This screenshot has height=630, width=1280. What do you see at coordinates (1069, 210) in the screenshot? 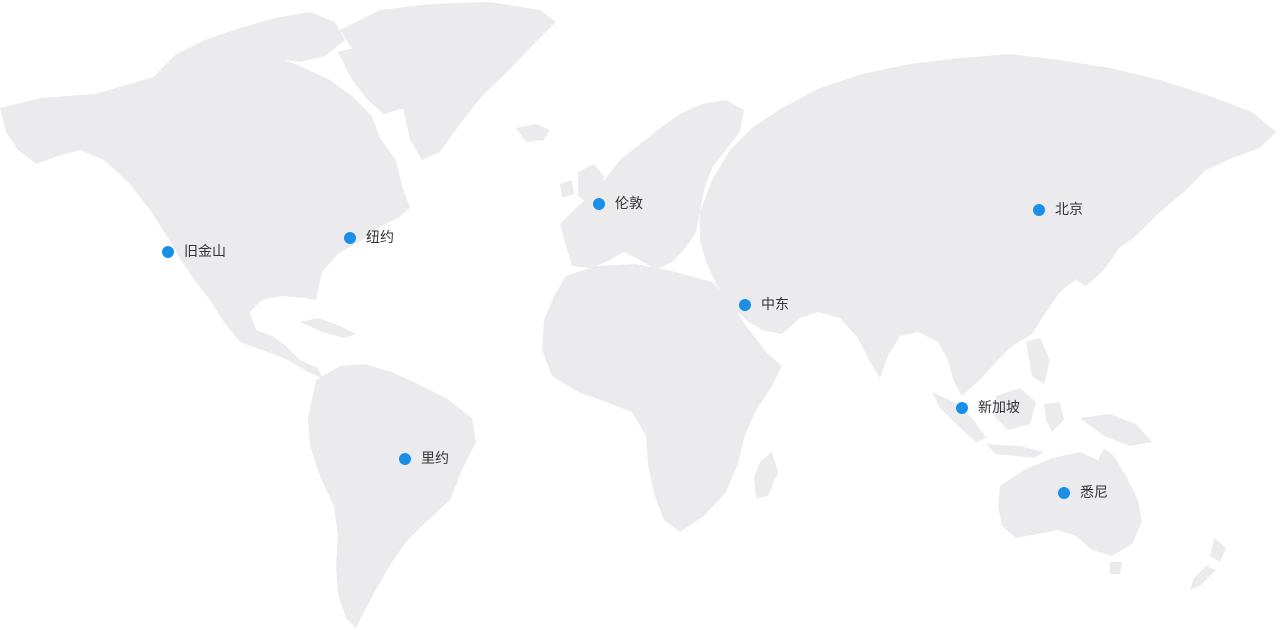
I see `marker-label: 北京` at bounding box center [1069, 210].